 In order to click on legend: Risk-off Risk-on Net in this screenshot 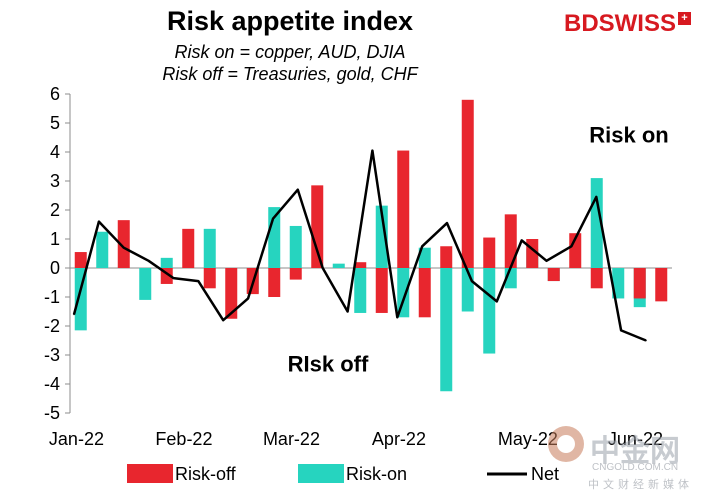, I will do `click(343, 474)`.